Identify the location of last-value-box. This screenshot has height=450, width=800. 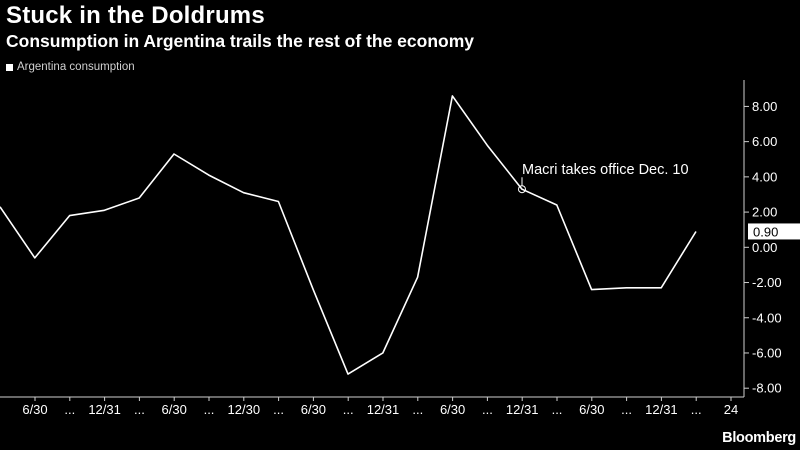
(774, 231).